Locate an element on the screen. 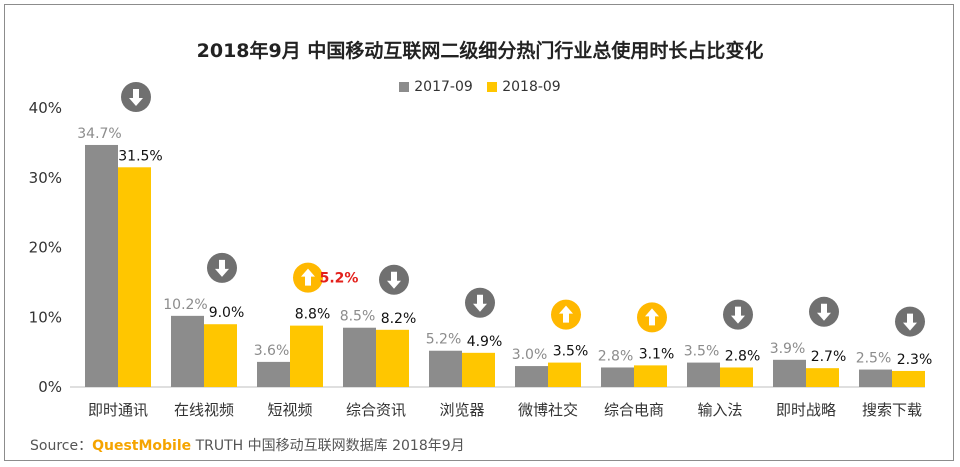 This screenshot has height=467, width=960. data-label-2018: 2.8% is located at coordinates (743, 356).